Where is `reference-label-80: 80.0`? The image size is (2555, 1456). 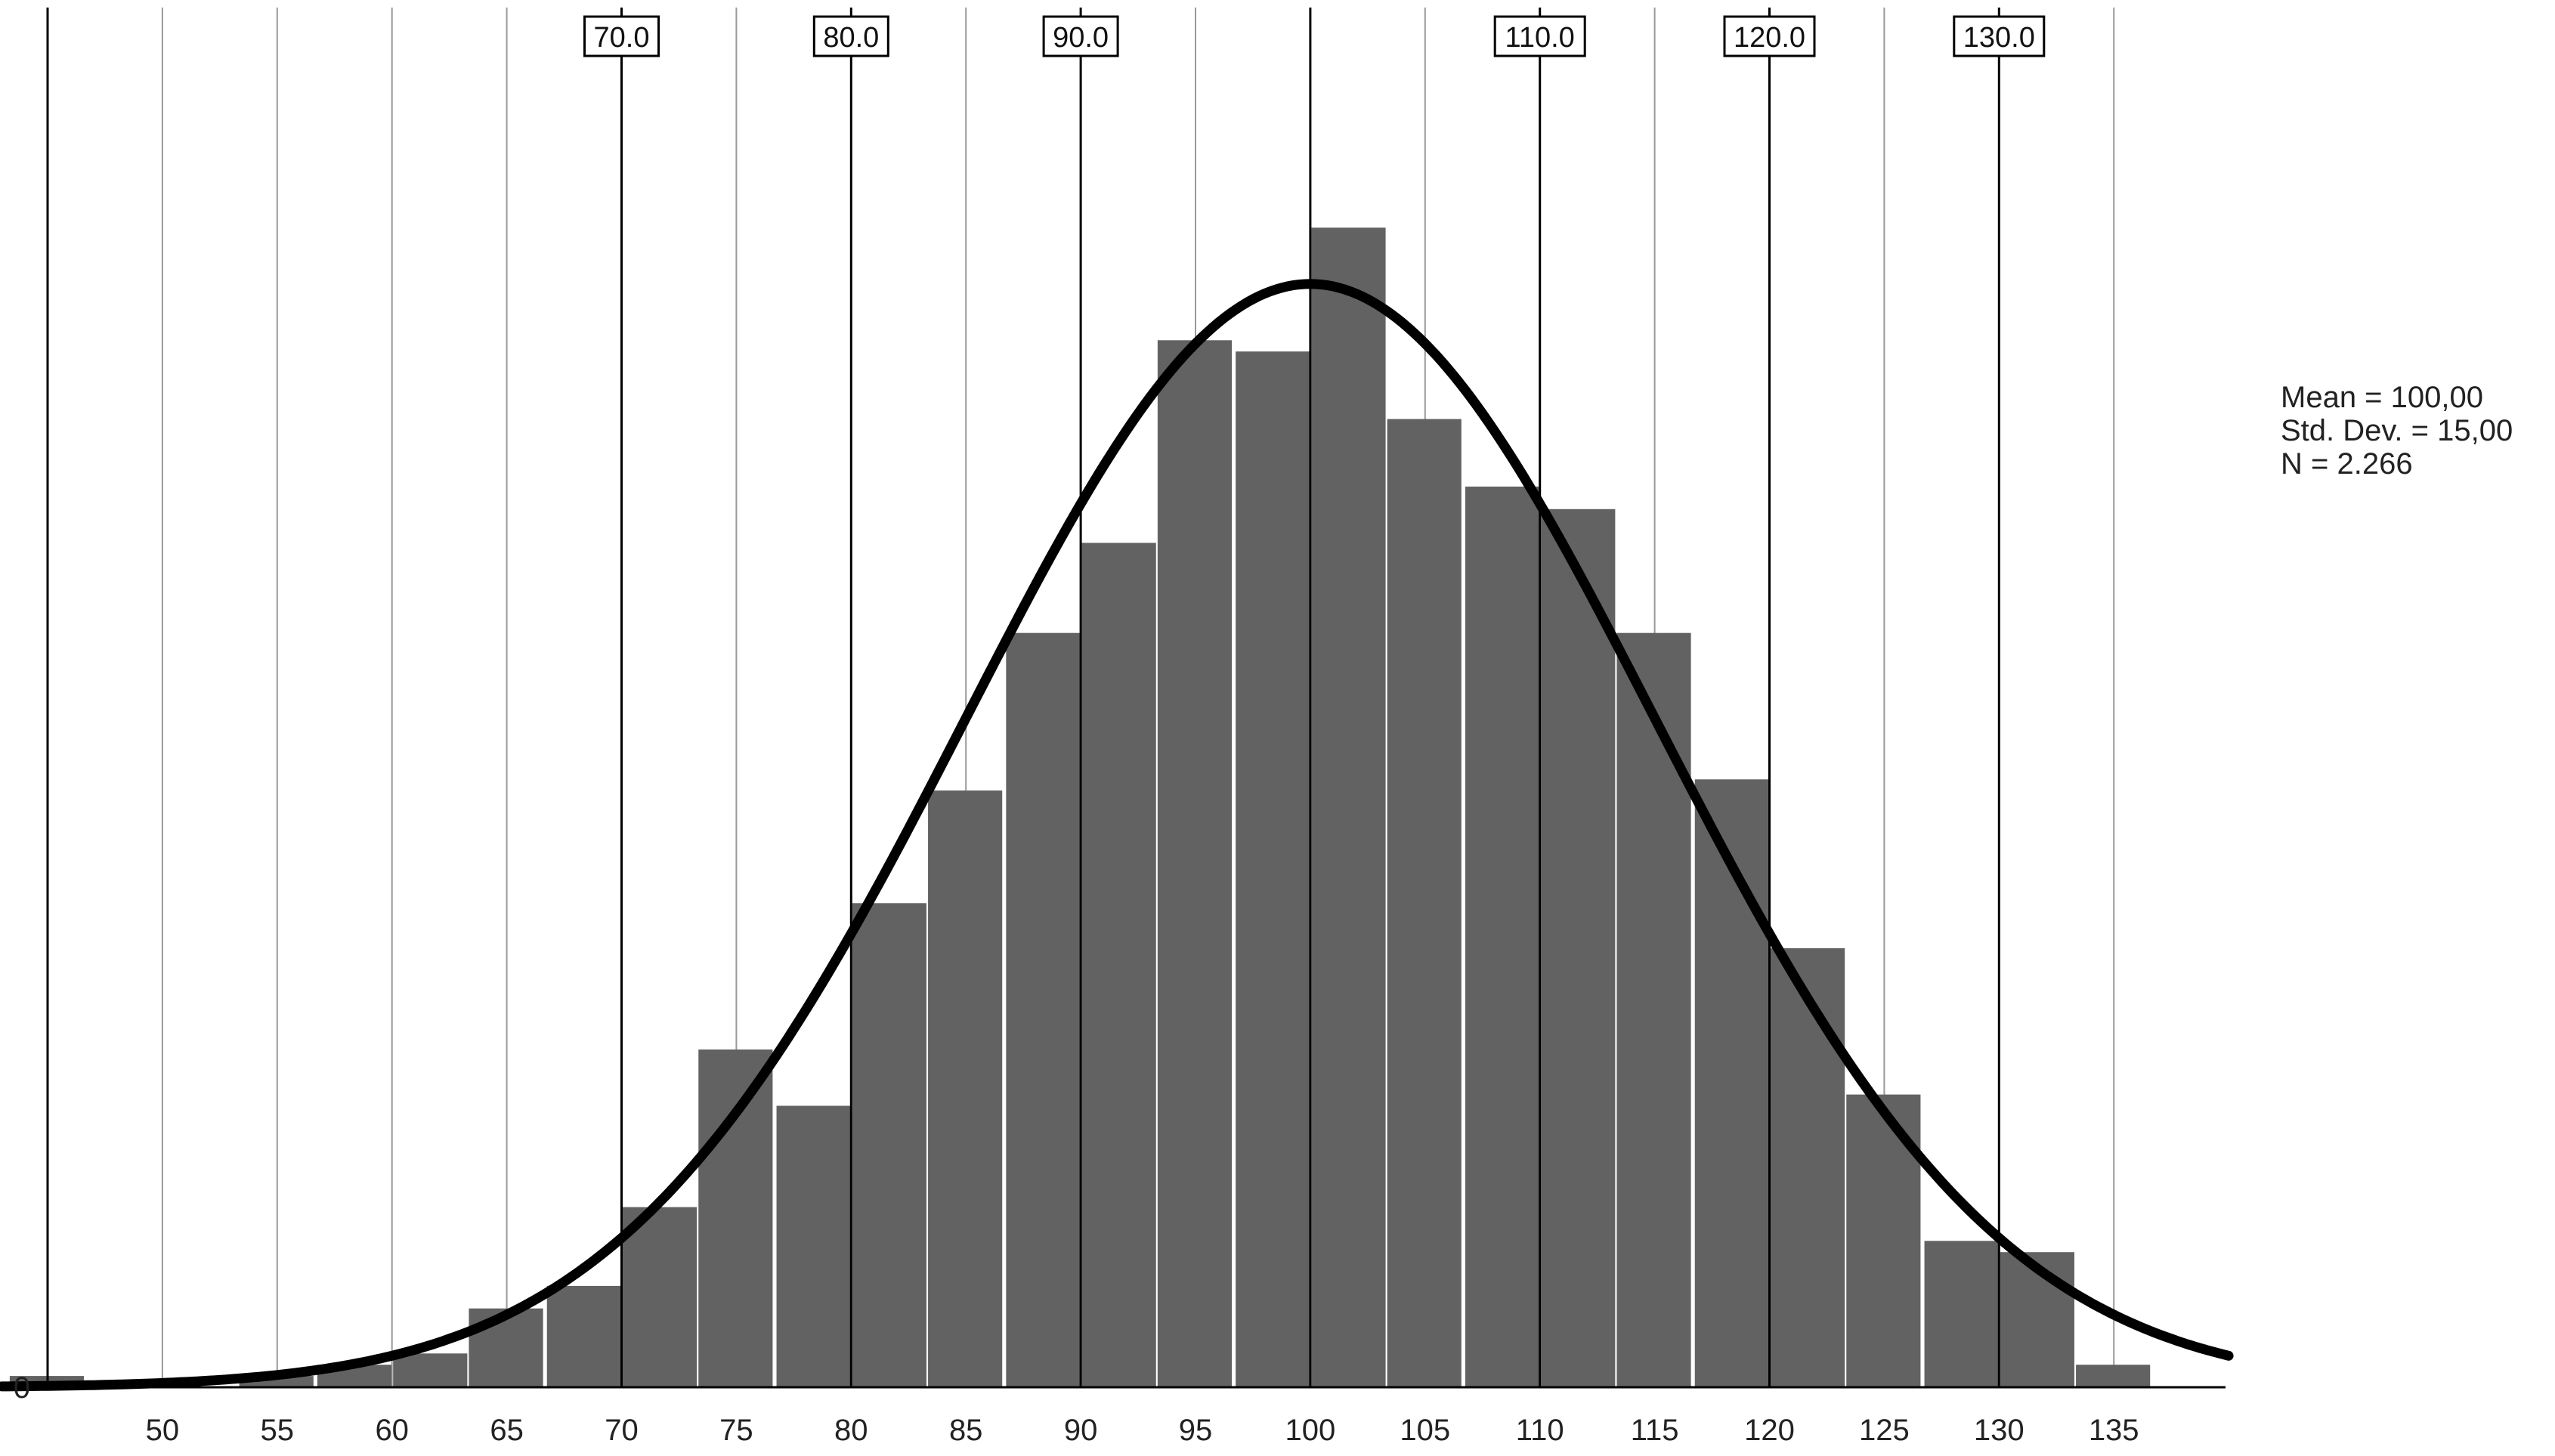
reference-label-80: 80.0 is located at coordinates (851, 38).